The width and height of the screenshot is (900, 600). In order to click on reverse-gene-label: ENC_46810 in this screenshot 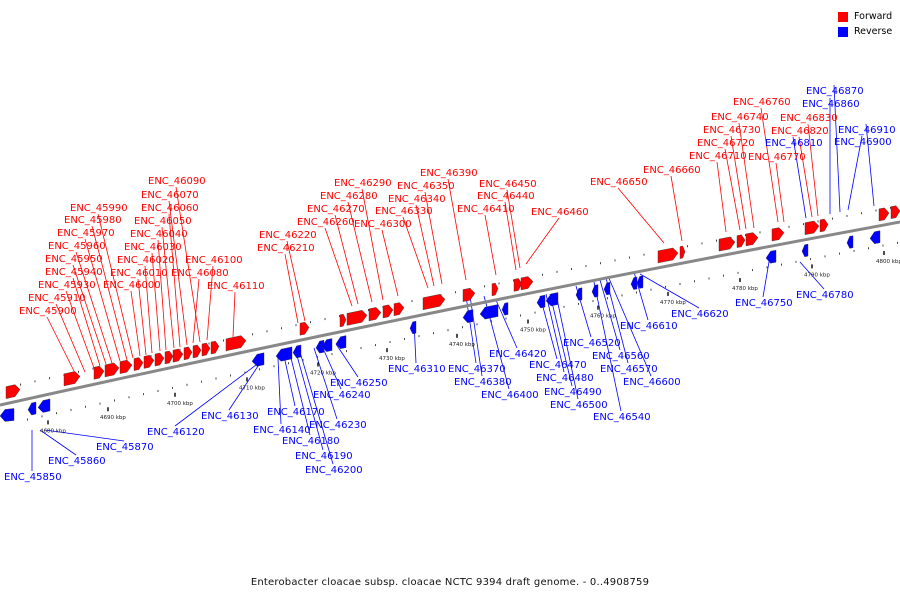, I will do `click(794, 143)`.